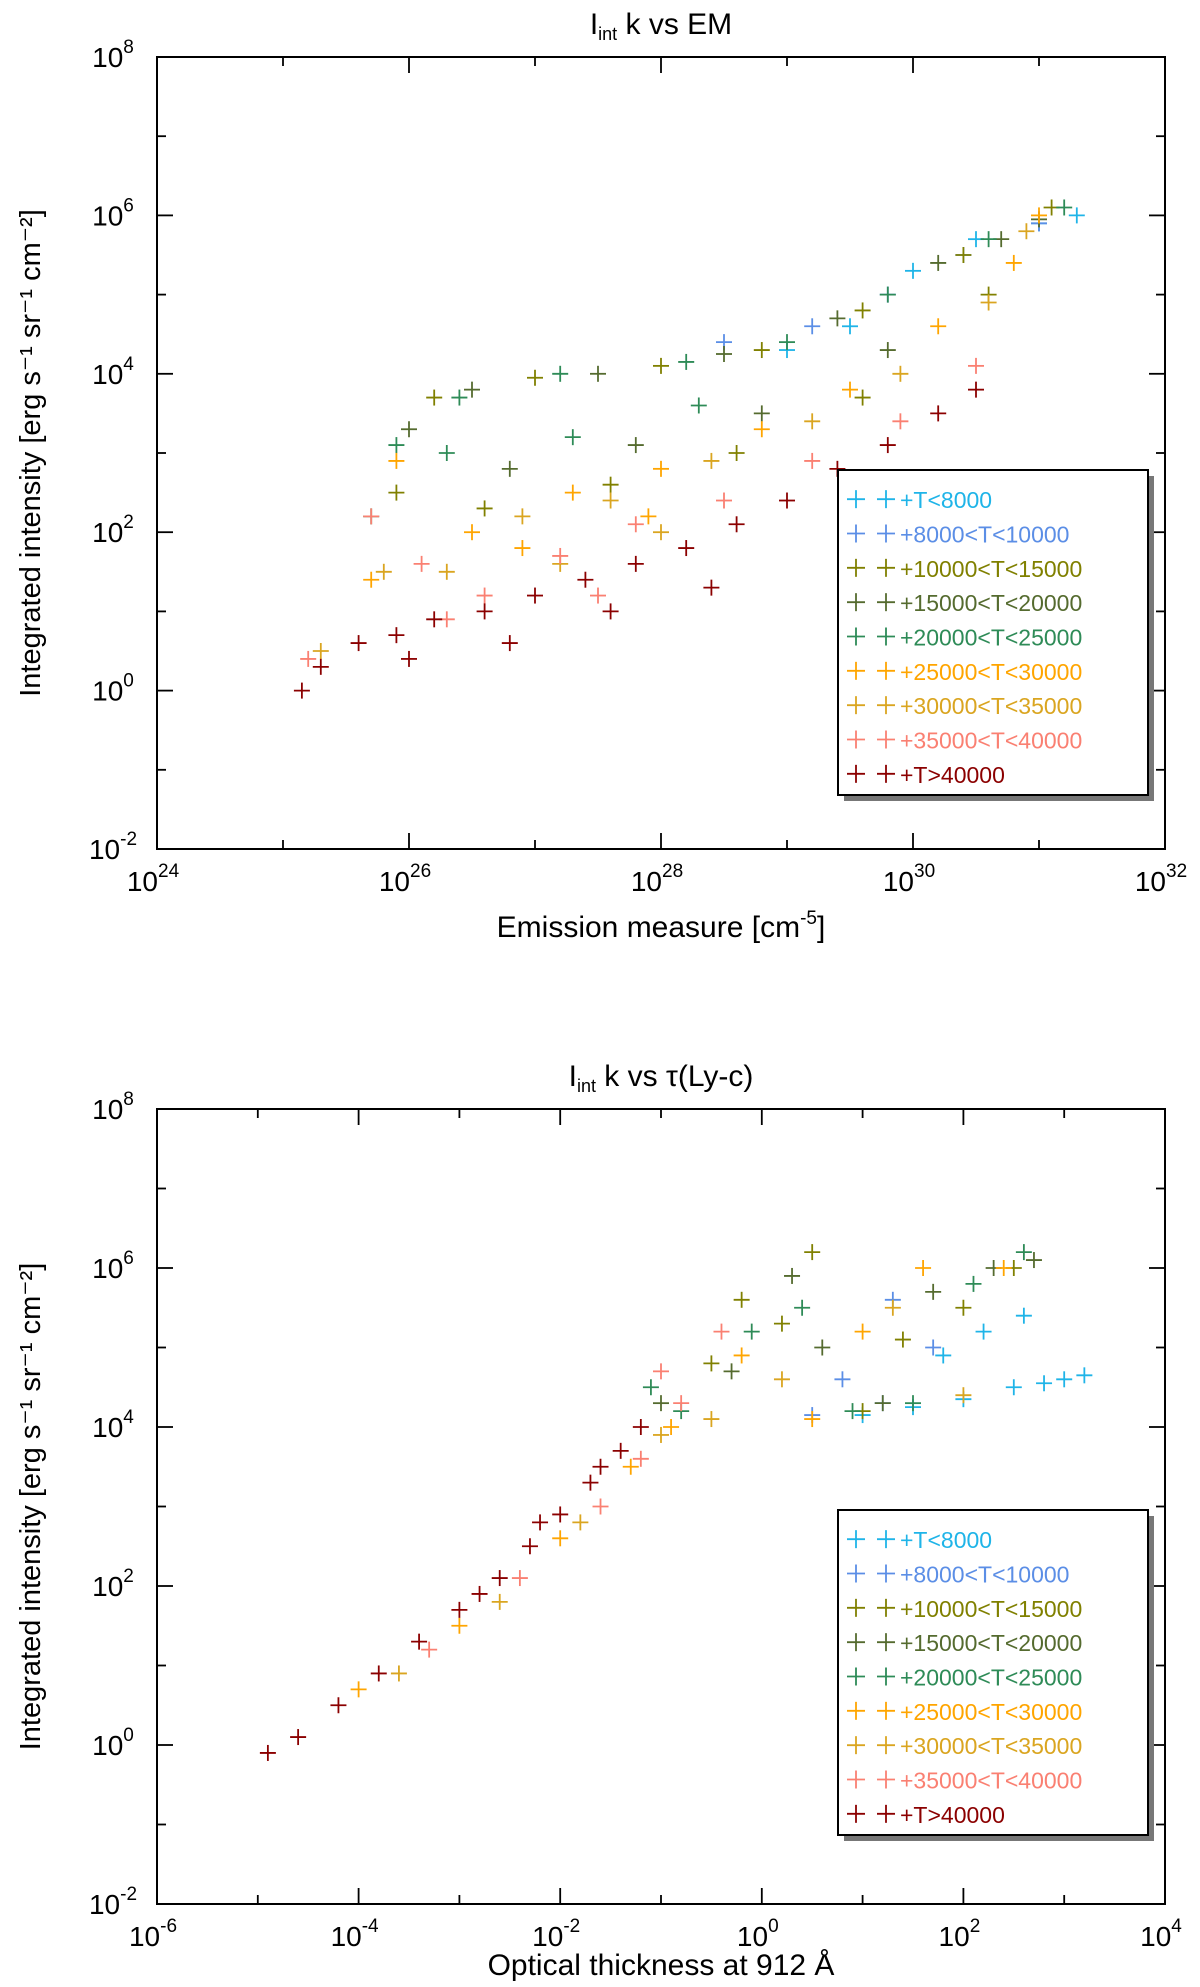  Describe the element at coordinates (128, 364) in the screenshot. I see `y-tick-exponent: 4` at that location.